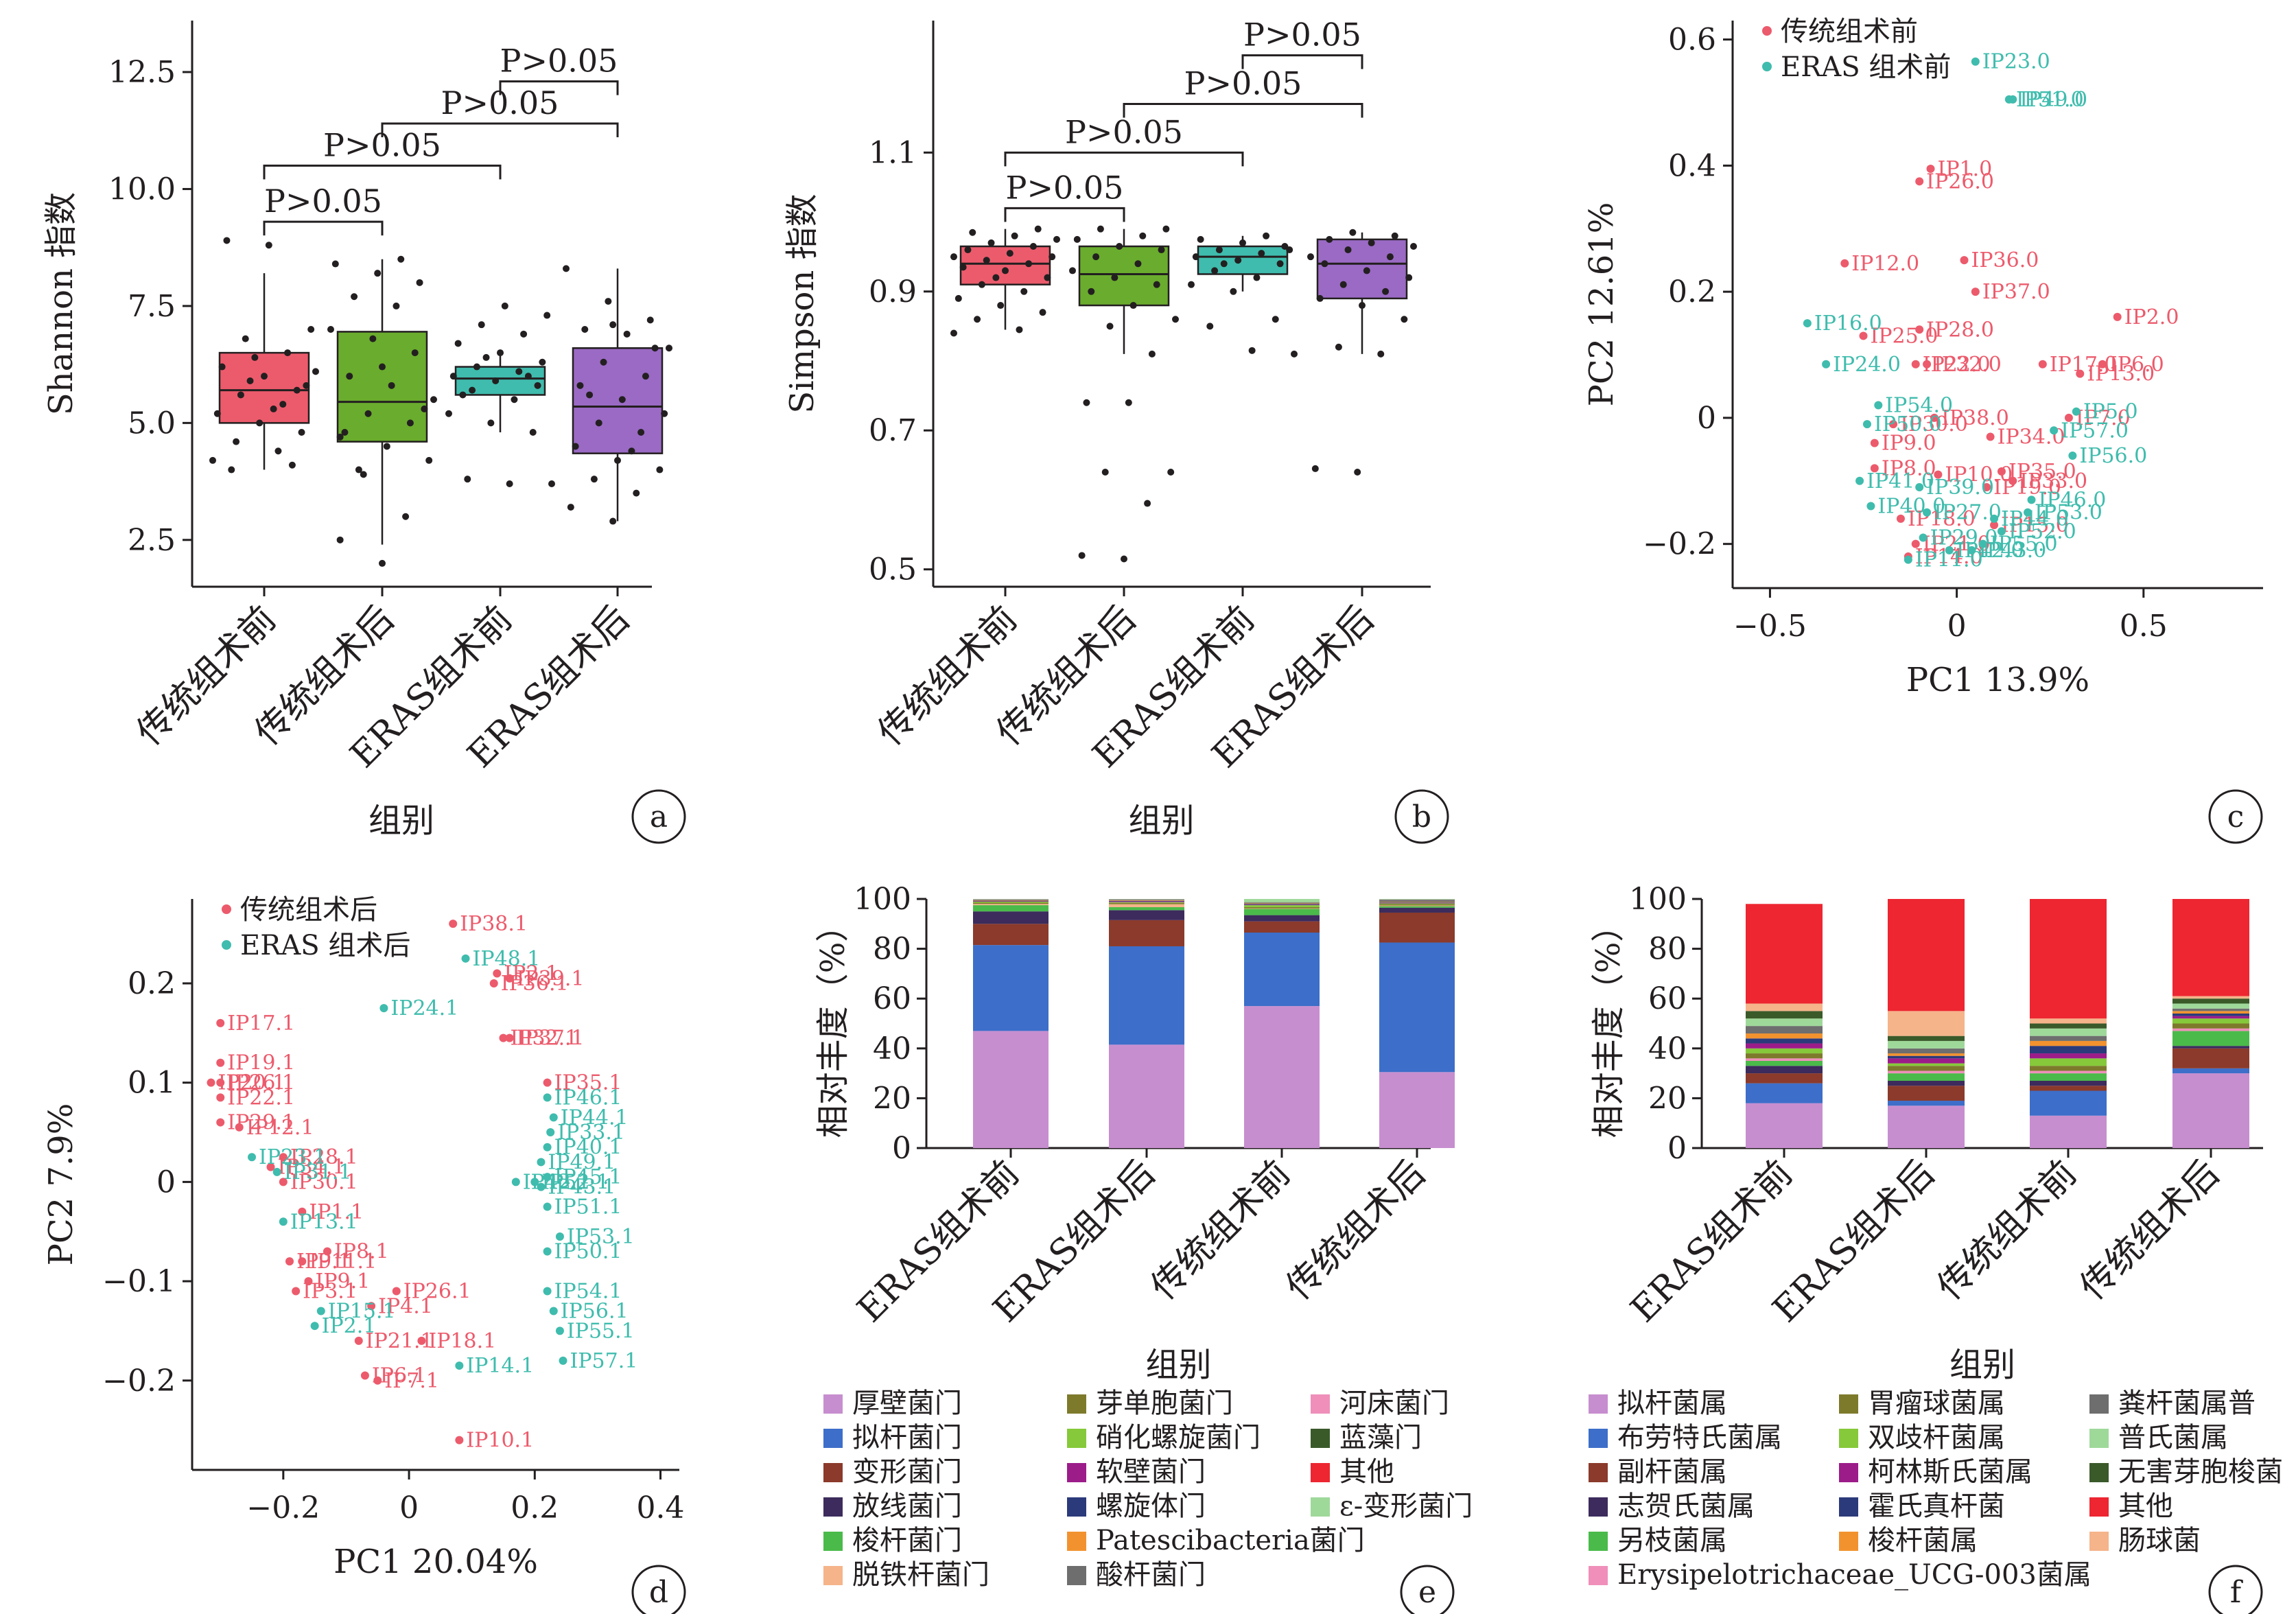  Describe the element at coordinates (1936, 1506) in the screenshot. I see `legend-label: 霍氏真杆菌` at that location.